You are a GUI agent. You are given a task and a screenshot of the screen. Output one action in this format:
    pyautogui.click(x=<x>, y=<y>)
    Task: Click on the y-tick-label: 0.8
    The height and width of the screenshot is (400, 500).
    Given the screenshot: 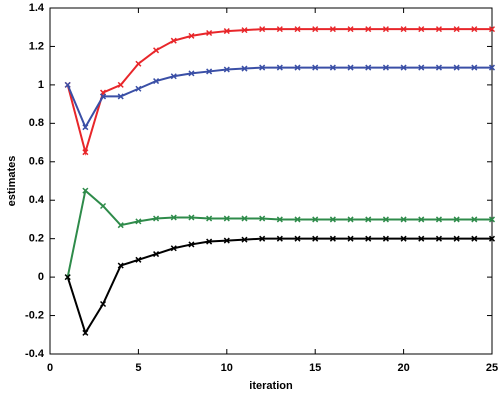 What is the action you would take?
    pyautogui.click(x=36, y=123)
    